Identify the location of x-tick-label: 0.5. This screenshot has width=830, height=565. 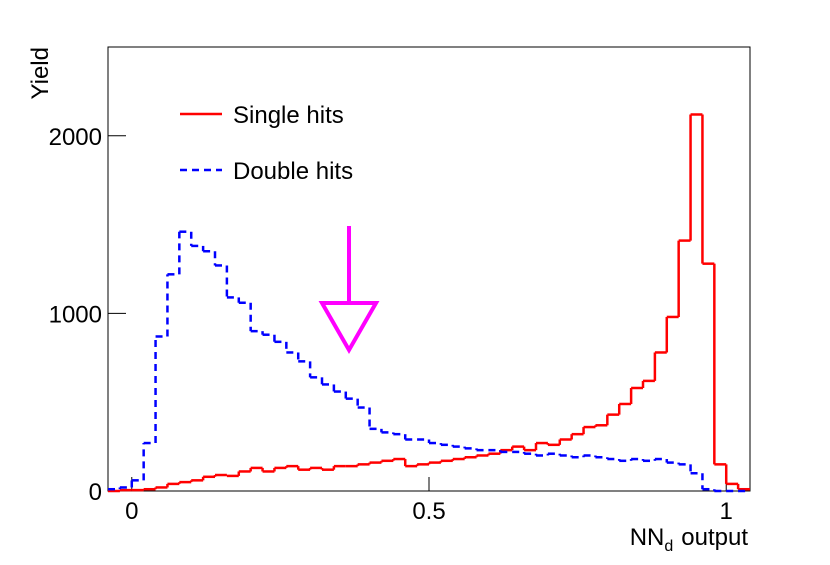
(428, 511).